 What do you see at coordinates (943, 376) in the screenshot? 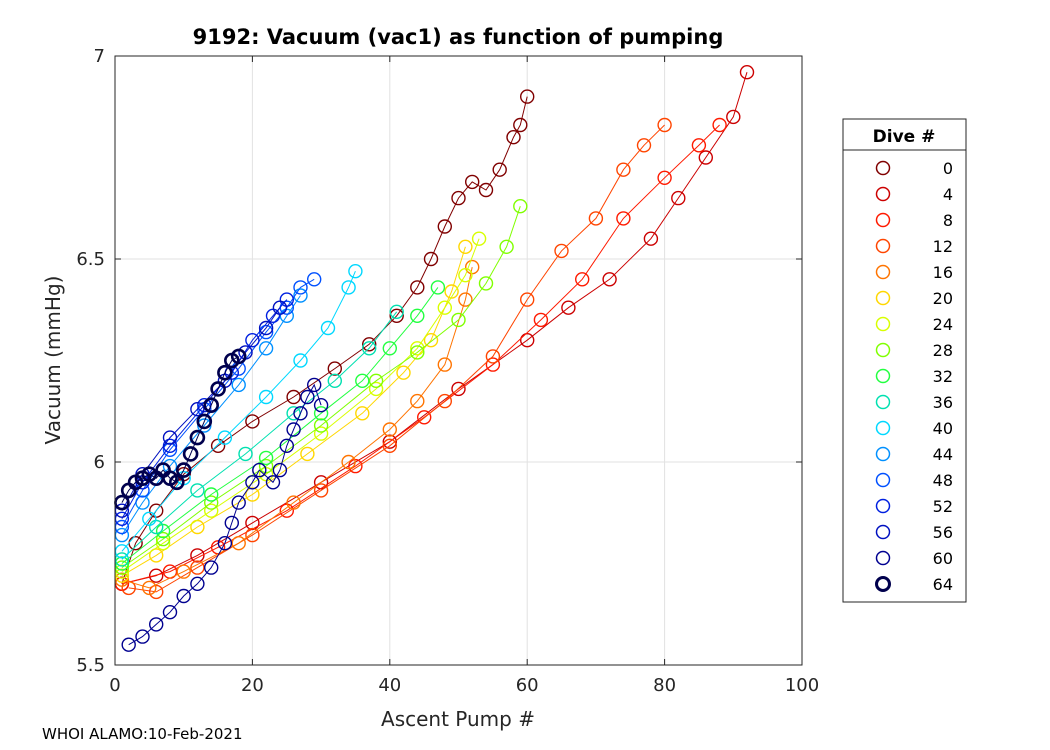
I see `legend-label: 32` at bounding box center [943, 376].